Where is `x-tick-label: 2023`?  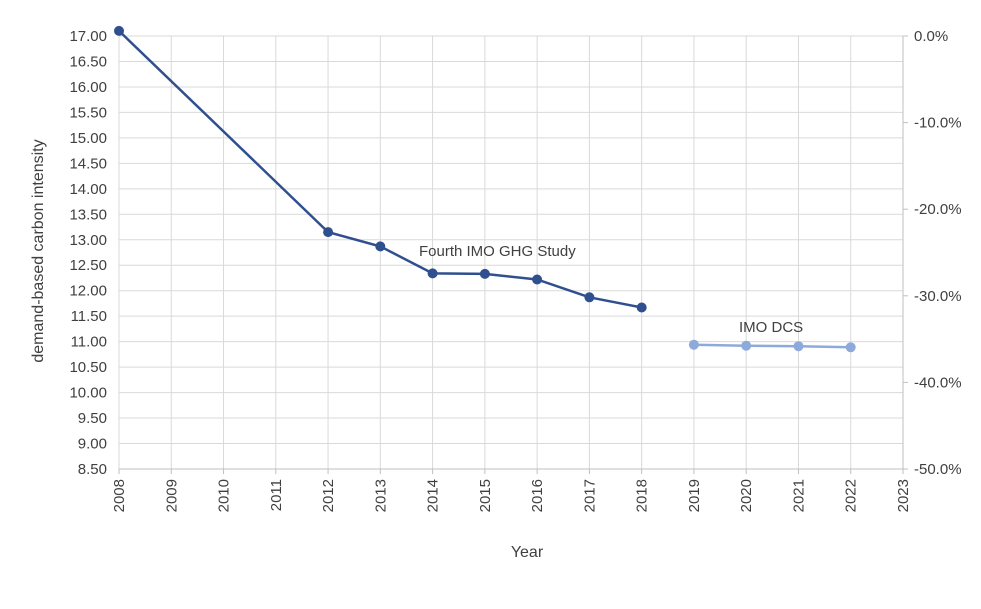 x-tick-label: 2023 is located at coordinates (903, 495).